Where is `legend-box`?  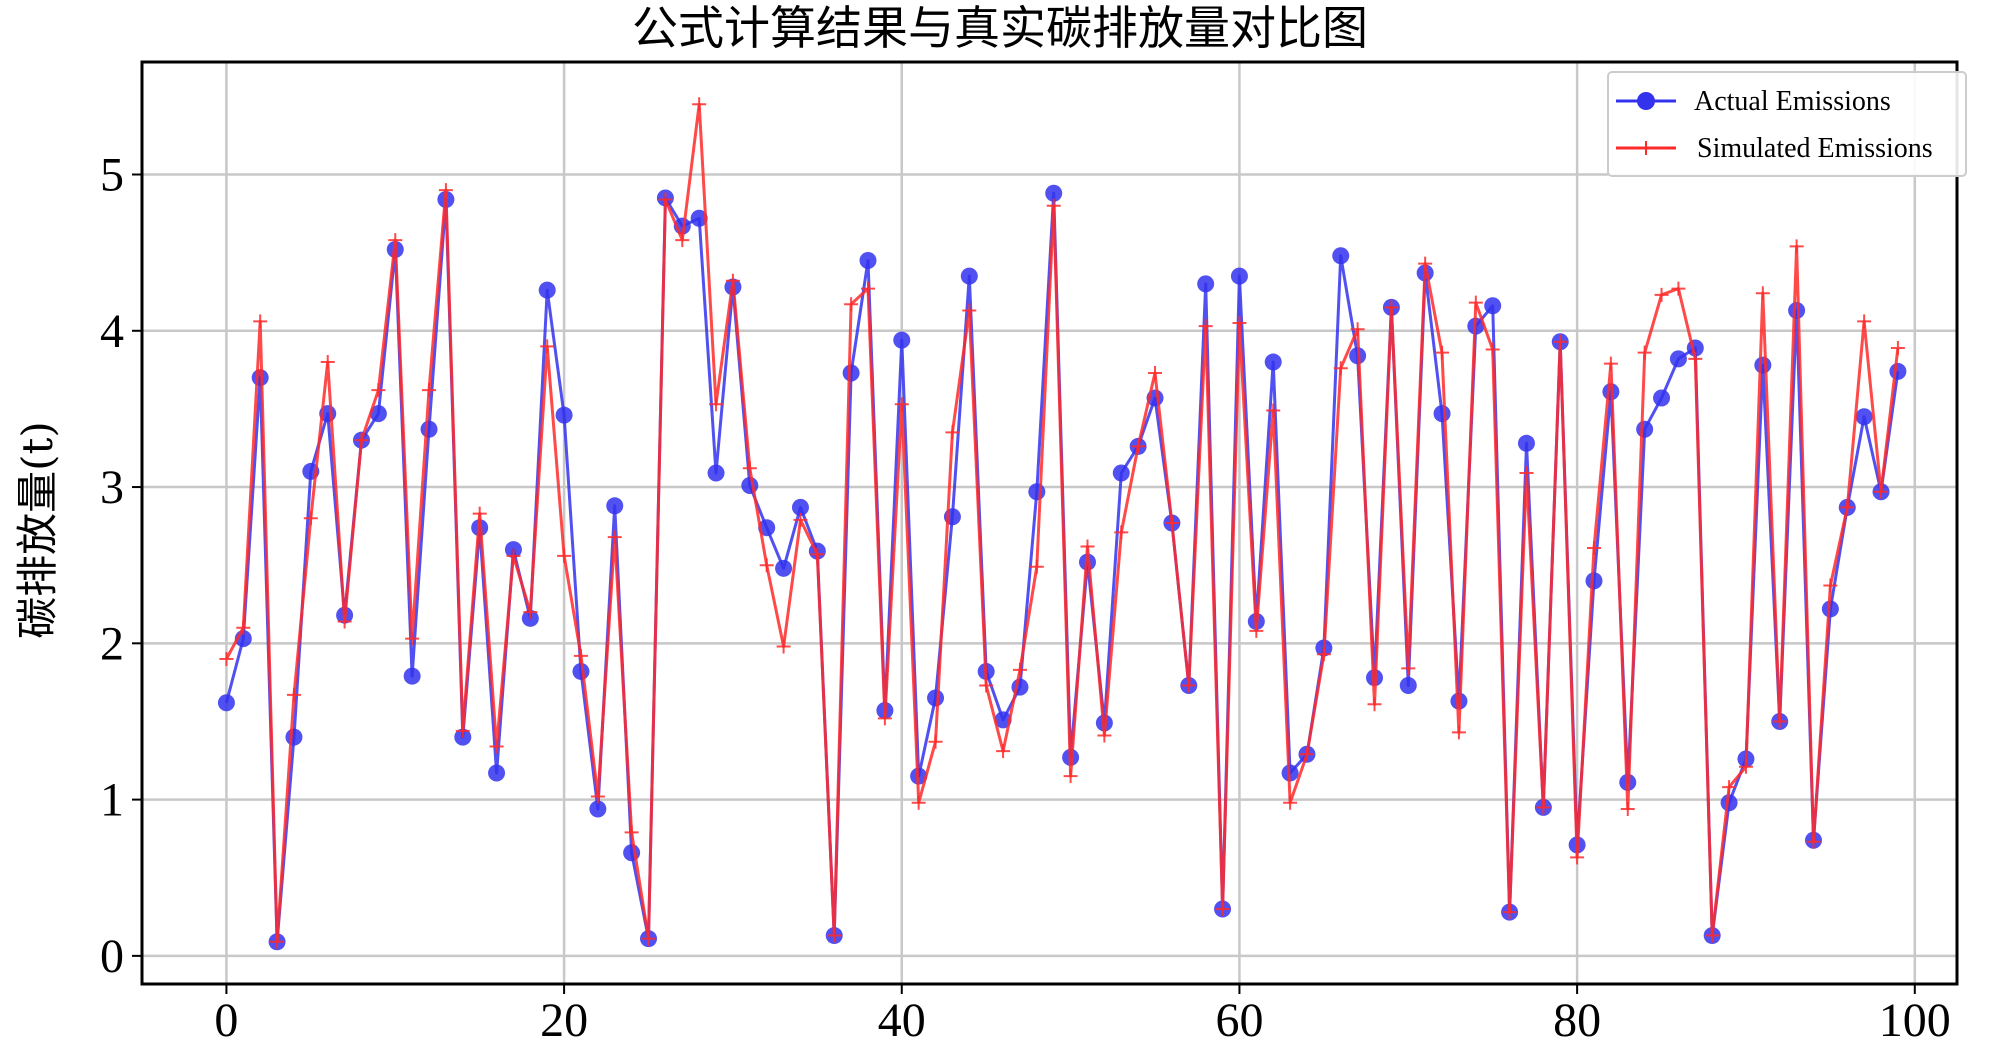 legend-box is located at coordinates (1787, 124).